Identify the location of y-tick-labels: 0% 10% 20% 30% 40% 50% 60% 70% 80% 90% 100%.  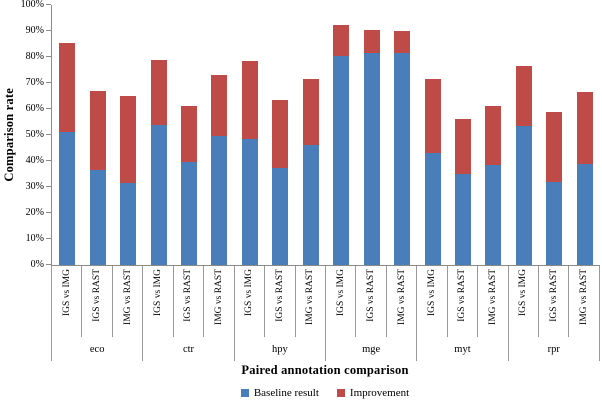
(22, 135).